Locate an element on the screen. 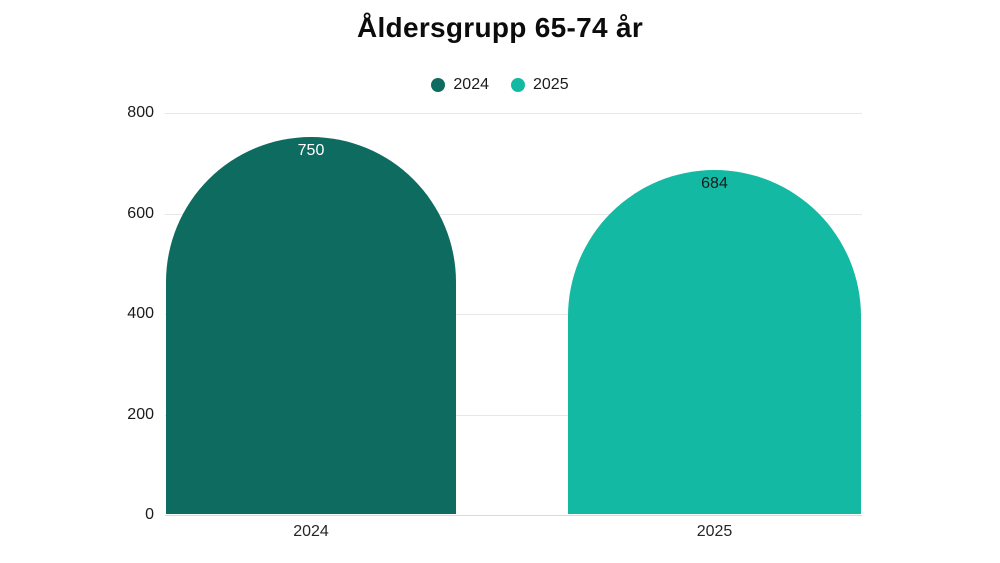 This screenshot has height=563, width=1000. legend-item-2025: 2025 is located at coordinates (540, 85).